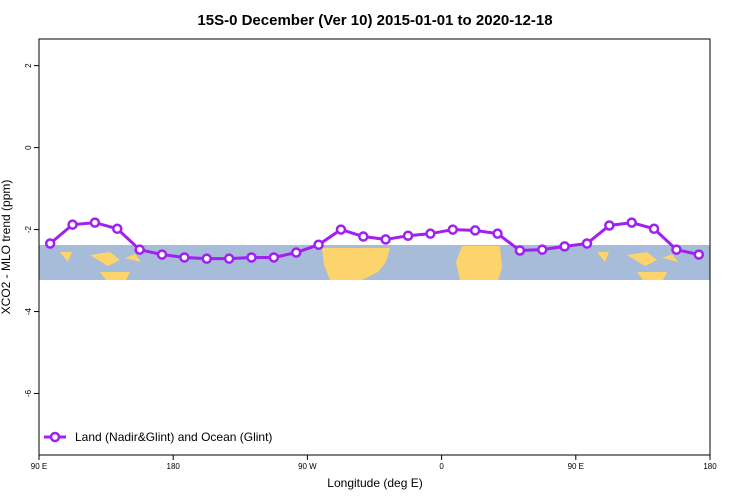 This screenshot has width=750, height=500. I want to click on y-tick-label: -6, so click(28, 393).